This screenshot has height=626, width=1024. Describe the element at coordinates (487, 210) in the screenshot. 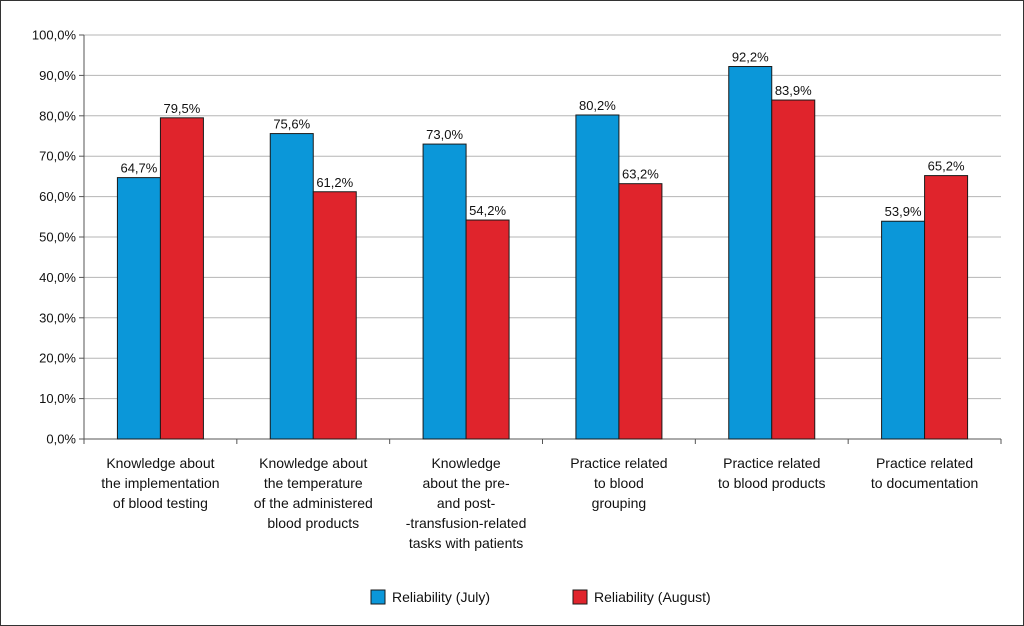

I see `data-label: 54,2%` at that location.